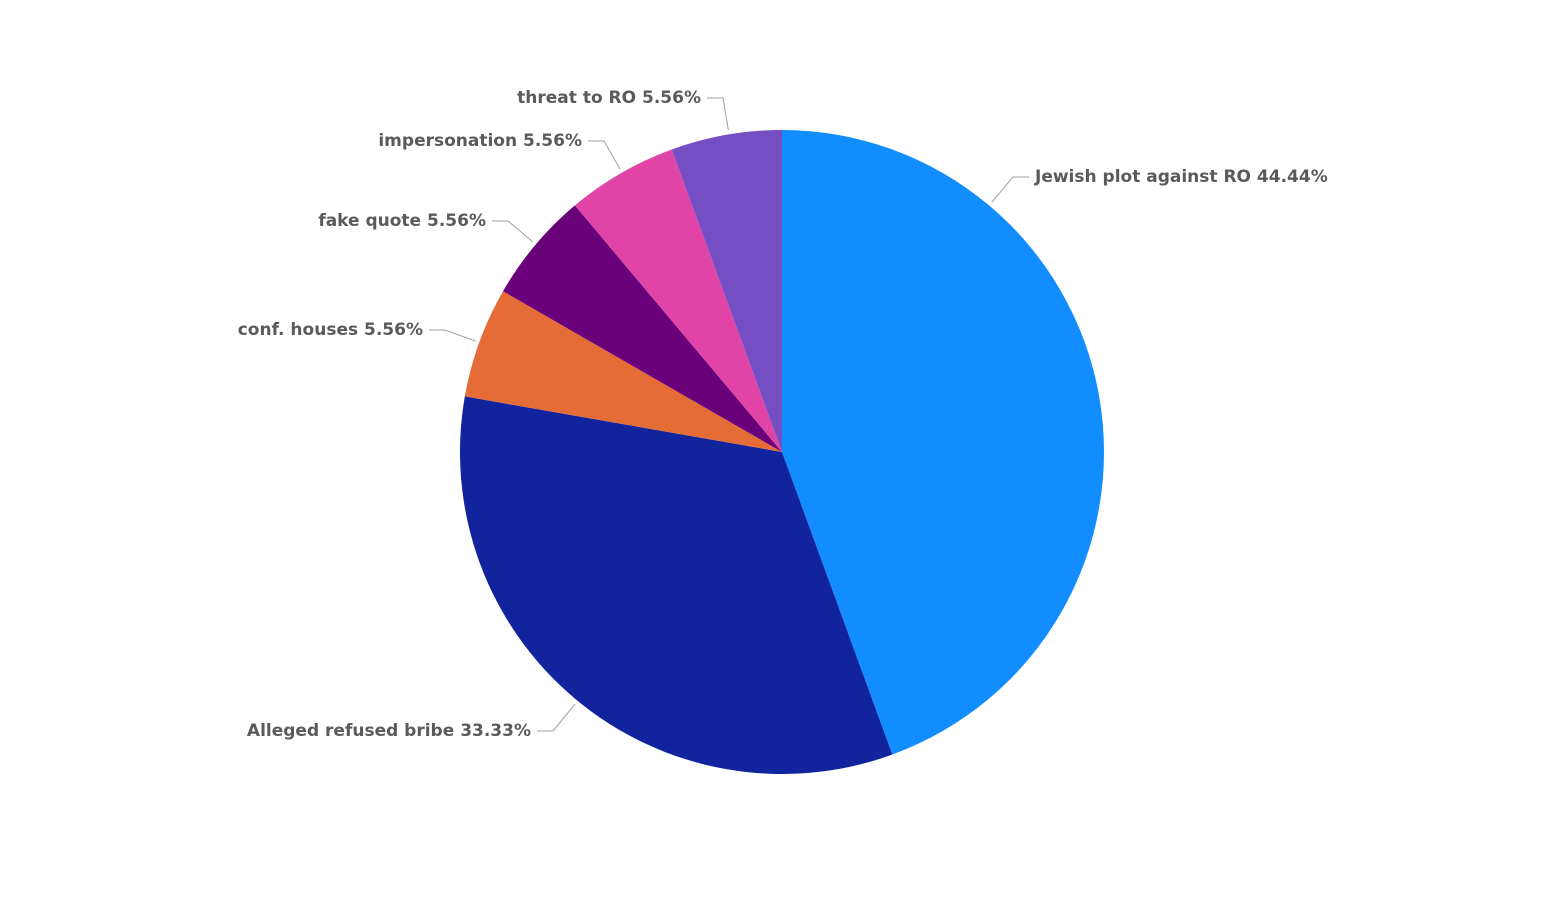  I want to click on data-label: threat to RO 5.56%, so click(609, 98).